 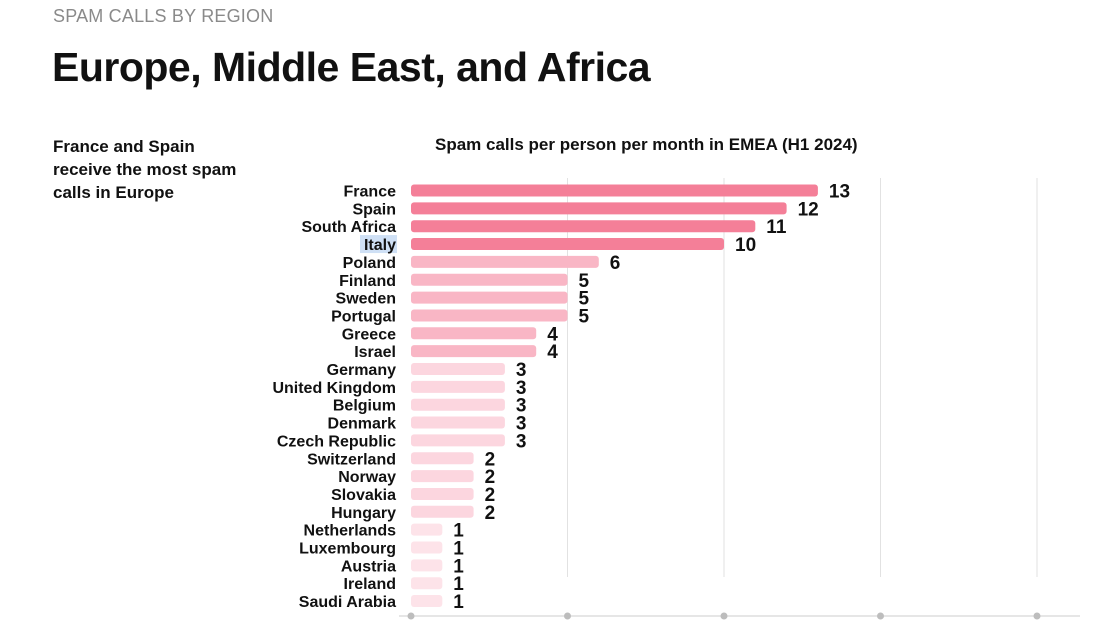 I want to click on data-label: 13, so click(x=839, y=192).